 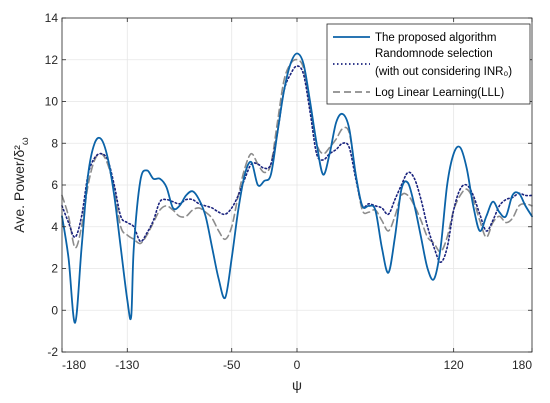 I want to click on y-tick-label: 6, so click(x=54, y=185).